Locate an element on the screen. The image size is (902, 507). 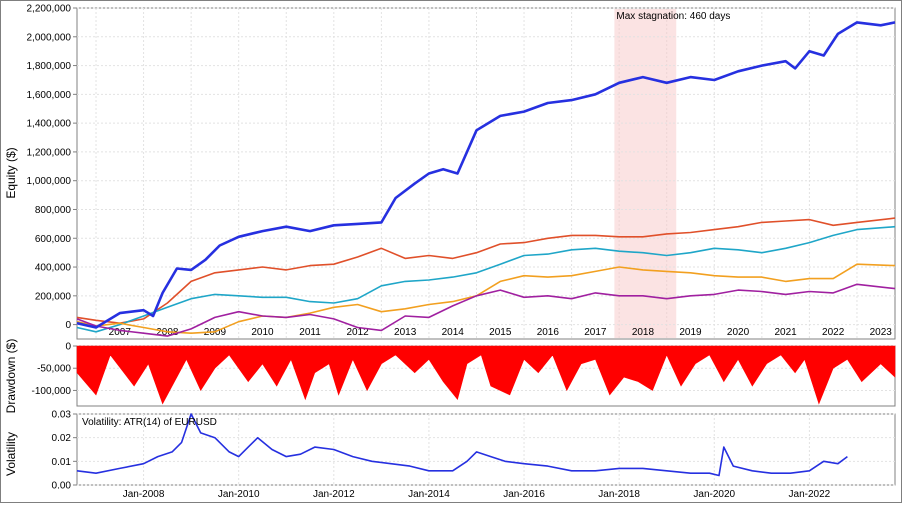
equity-y-tick-label: 1,000,000 is located at coordinates (49, 181).